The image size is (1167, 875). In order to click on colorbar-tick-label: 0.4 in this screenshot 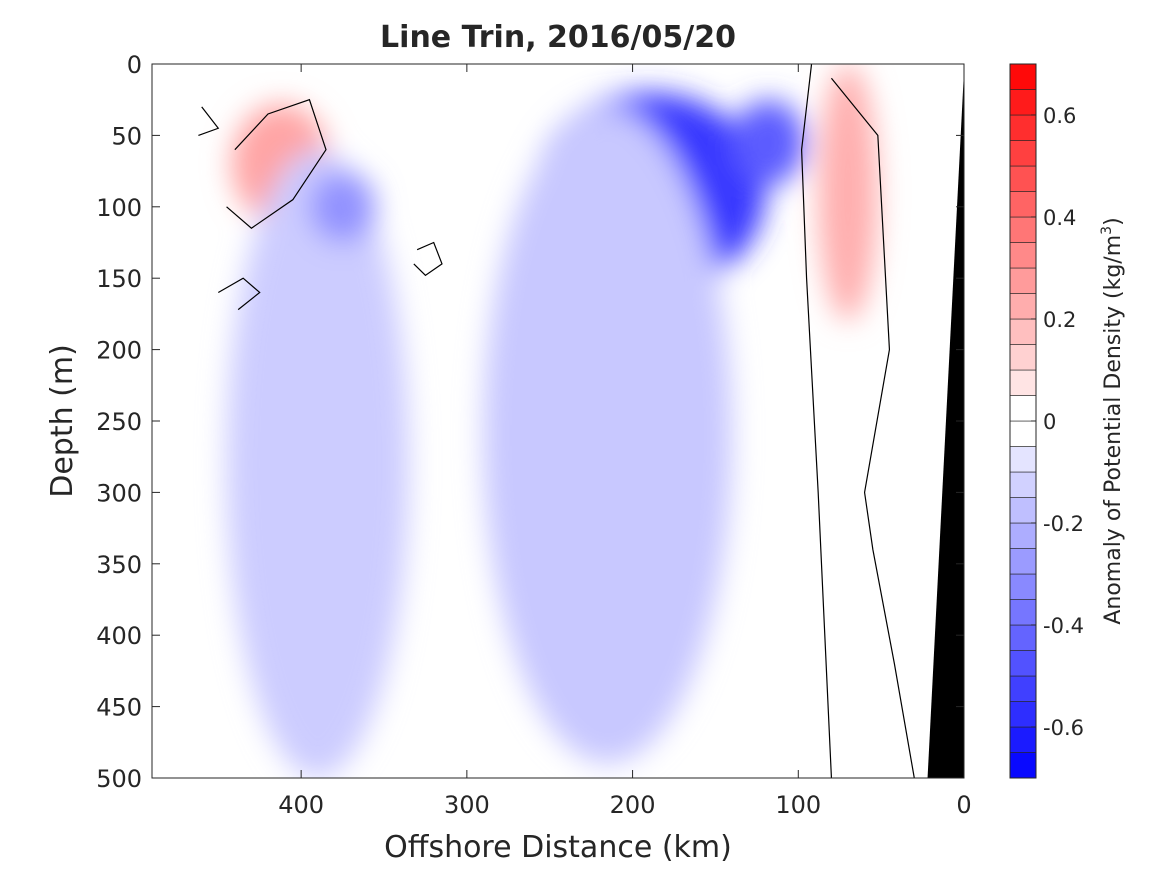, I will do `click(1059, 218)`.